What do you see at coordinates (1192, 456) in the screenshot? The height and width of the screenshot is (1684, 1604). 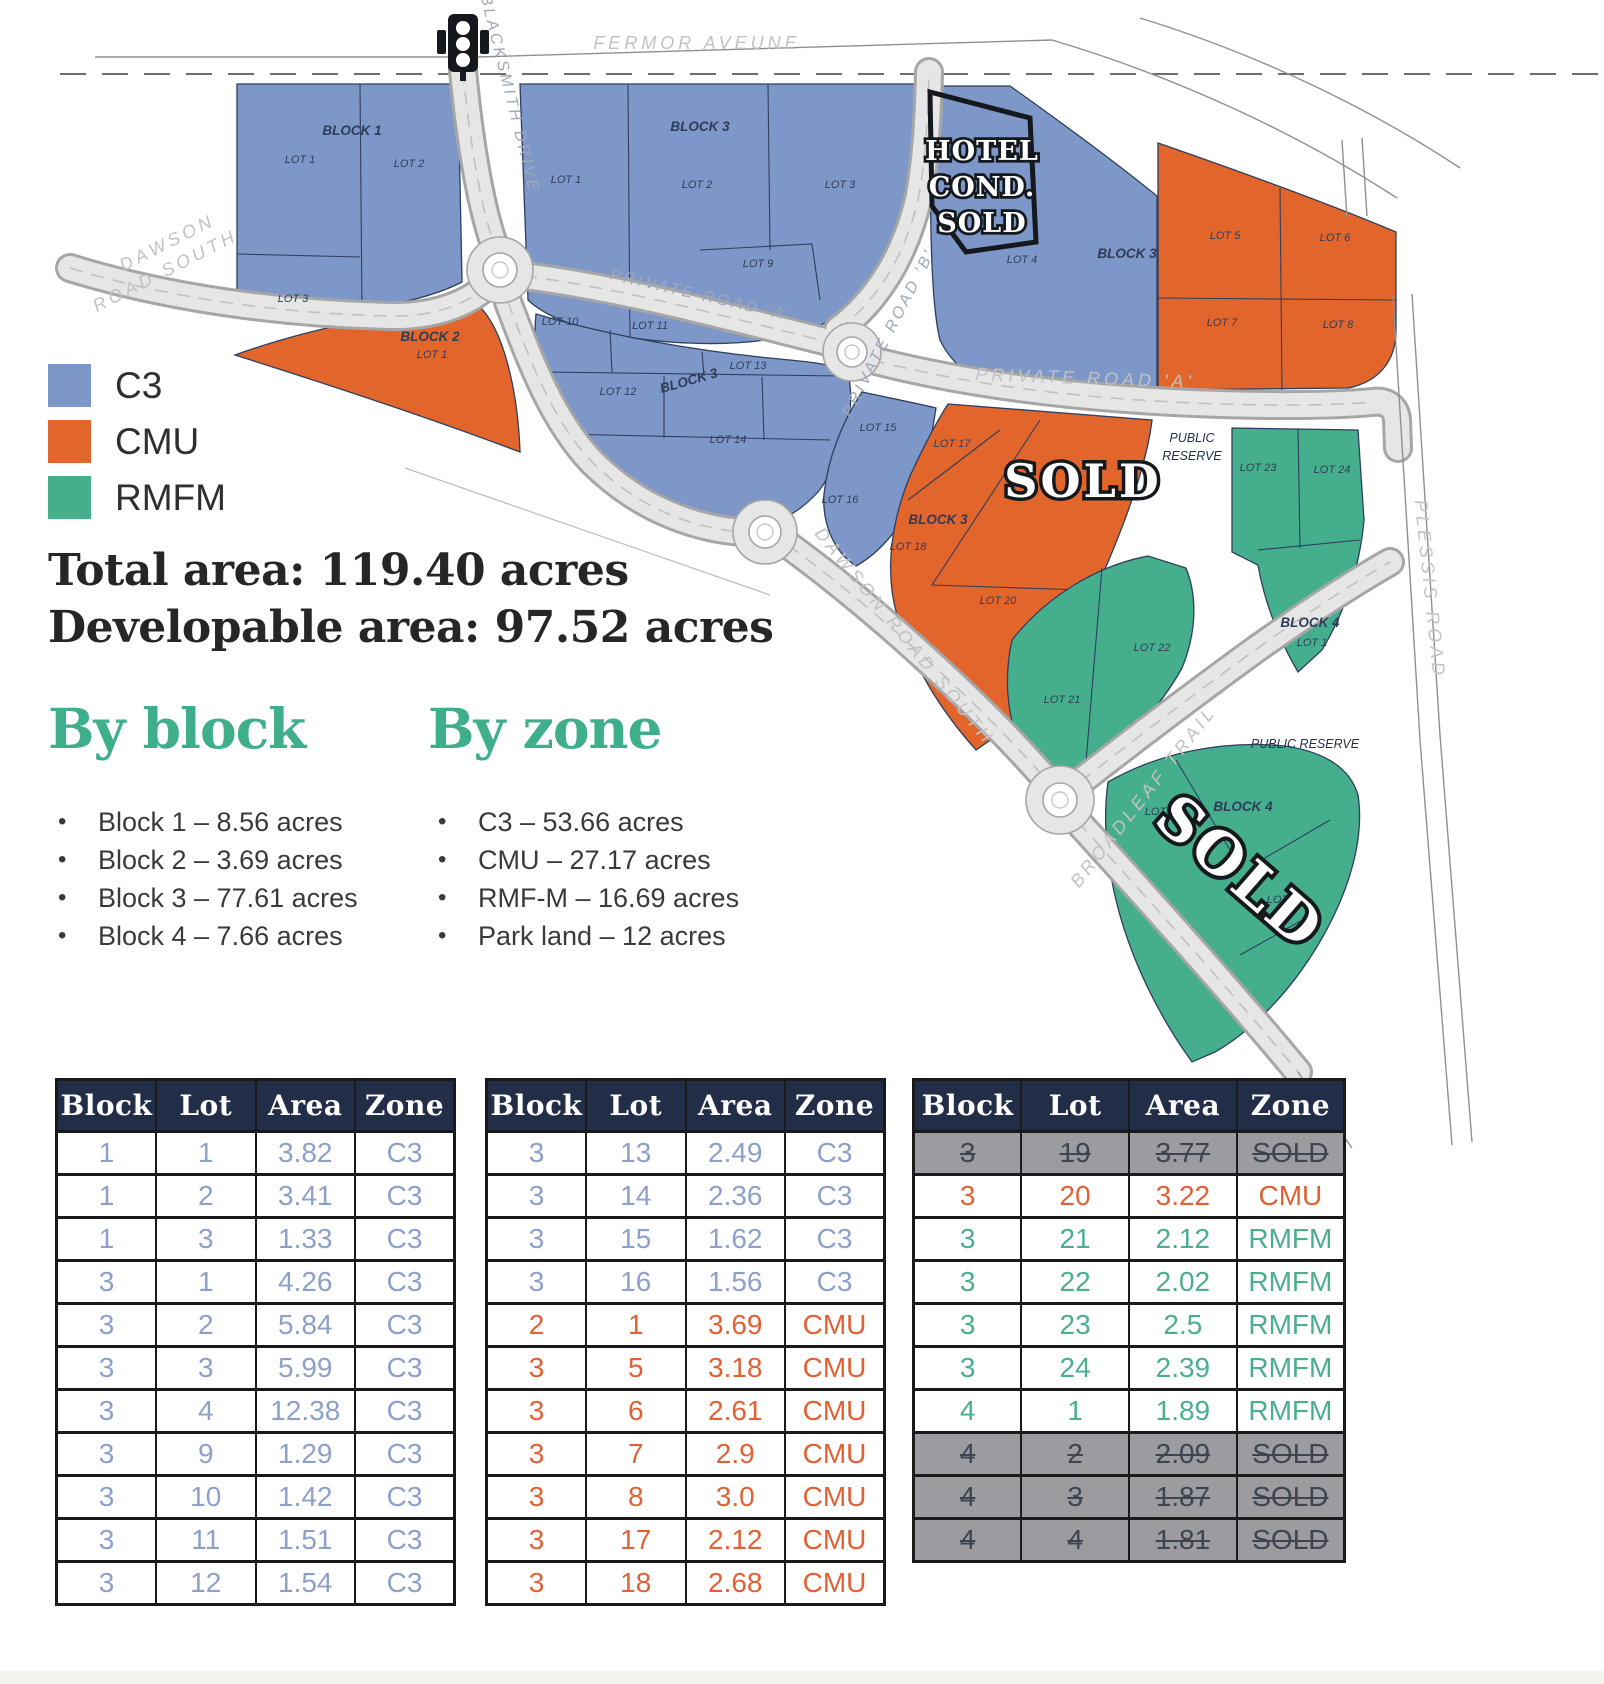 I see `public-reserve-label: RESERVE` at bounding box center [1192, 456].